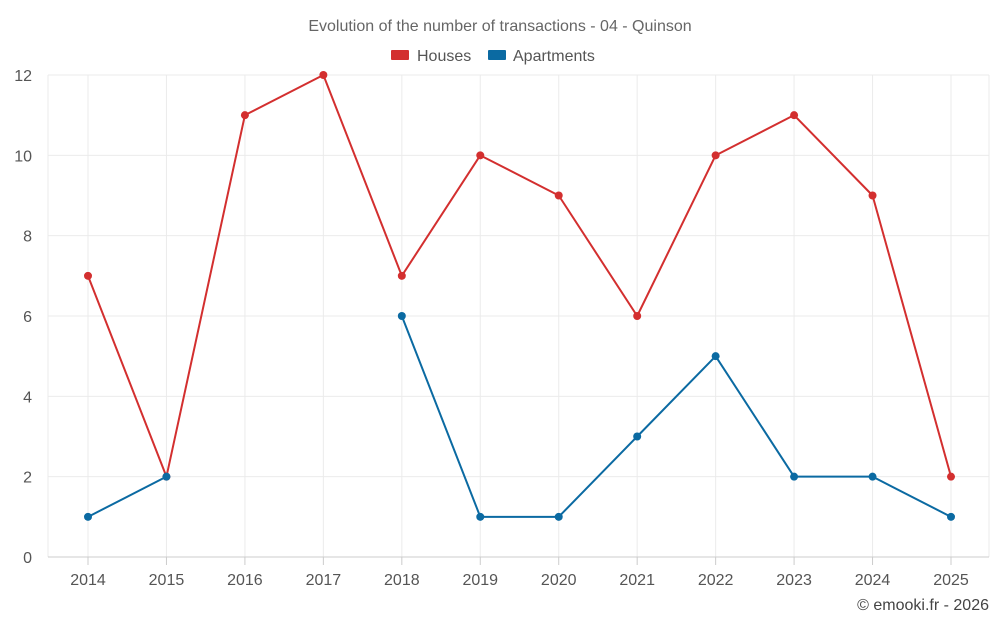 Image resolution: width=1000 pixels, height=625 pixels. I want to click on x-tick-label: 2023, so click(794, 580).